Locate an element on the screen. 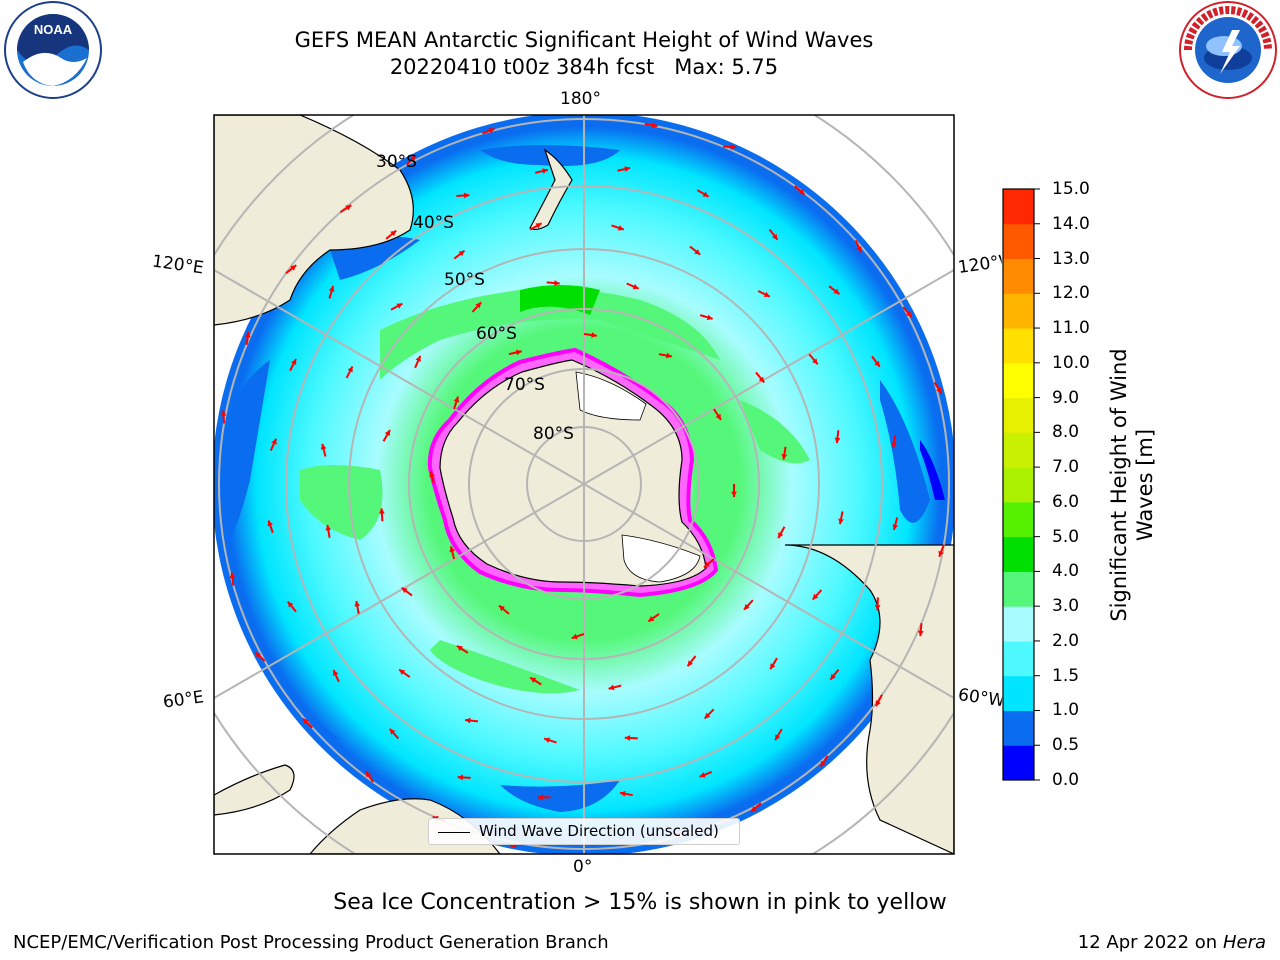 This screenshot has width=1280, height=960. ice-shelf-ross is located at coordinates (611, 396).